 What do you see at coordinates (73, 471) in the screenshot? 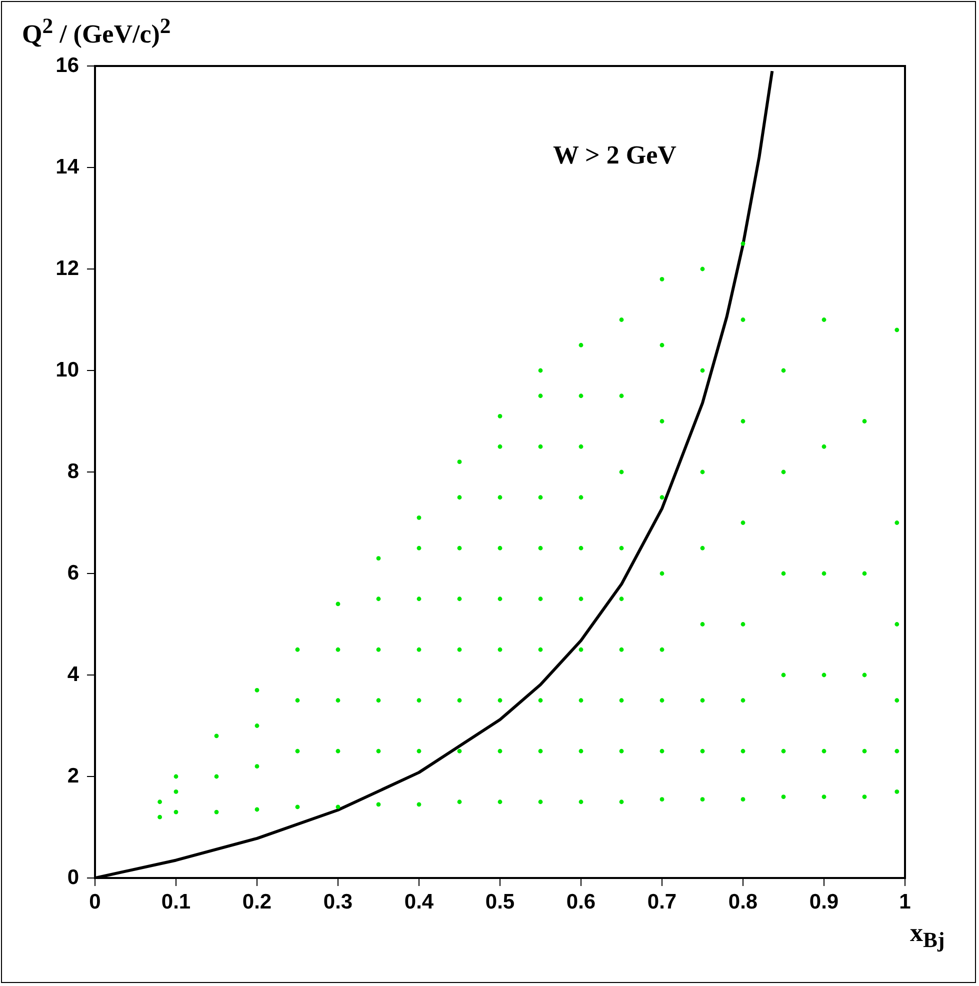
I see `y-tick-label: 8` at bounding box center [73, 471].